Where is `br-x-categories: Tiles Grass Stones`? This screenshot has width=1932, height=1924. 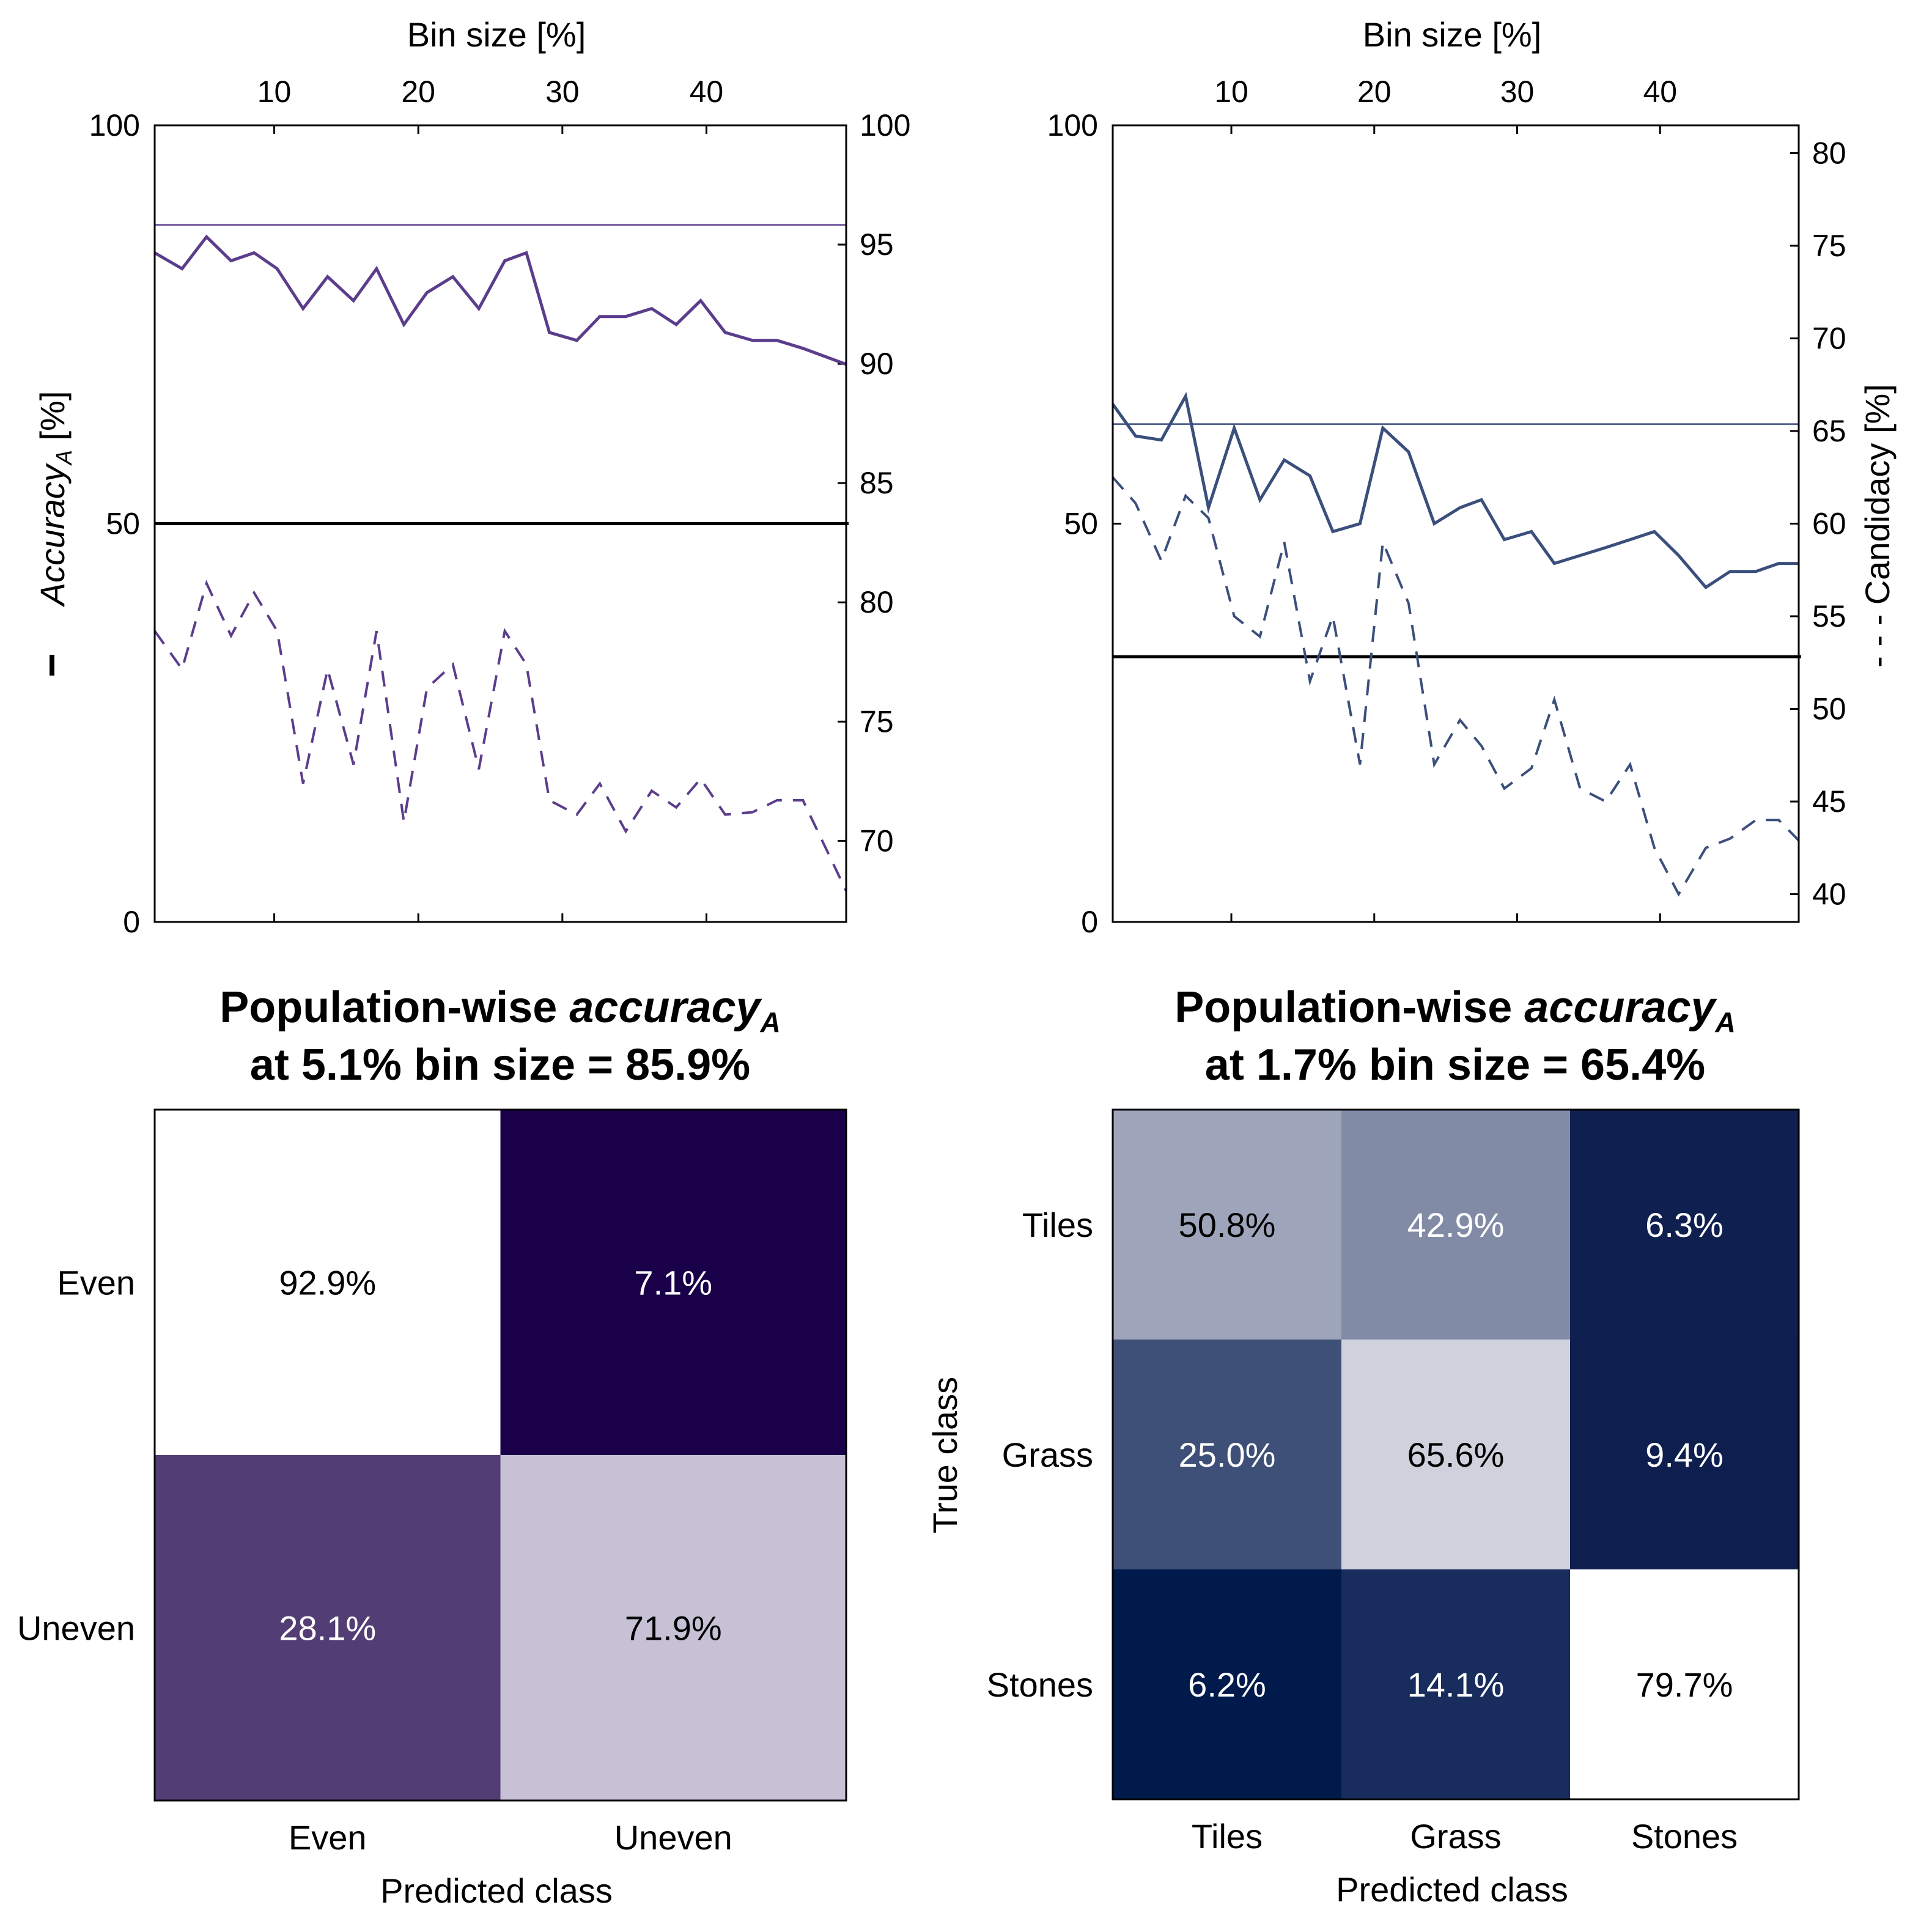
br-x-categories: Tiles Grass Stones is located at coordinates (1465, 1836).